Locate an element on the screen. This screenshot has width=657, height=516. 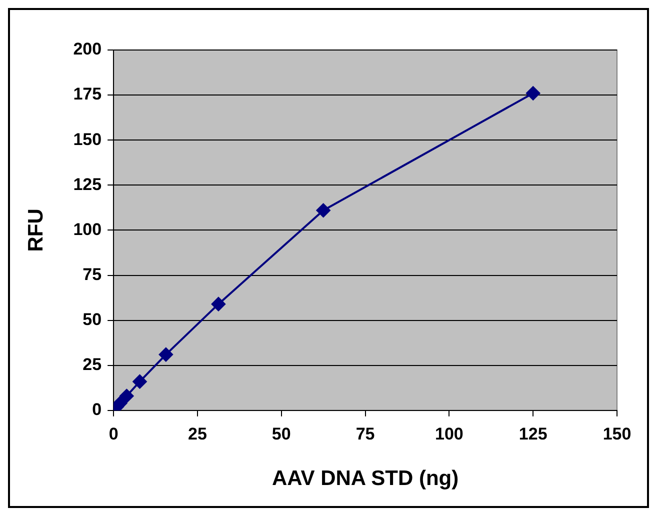
x-tick-label: 125 is located at coordinates (533, 434).